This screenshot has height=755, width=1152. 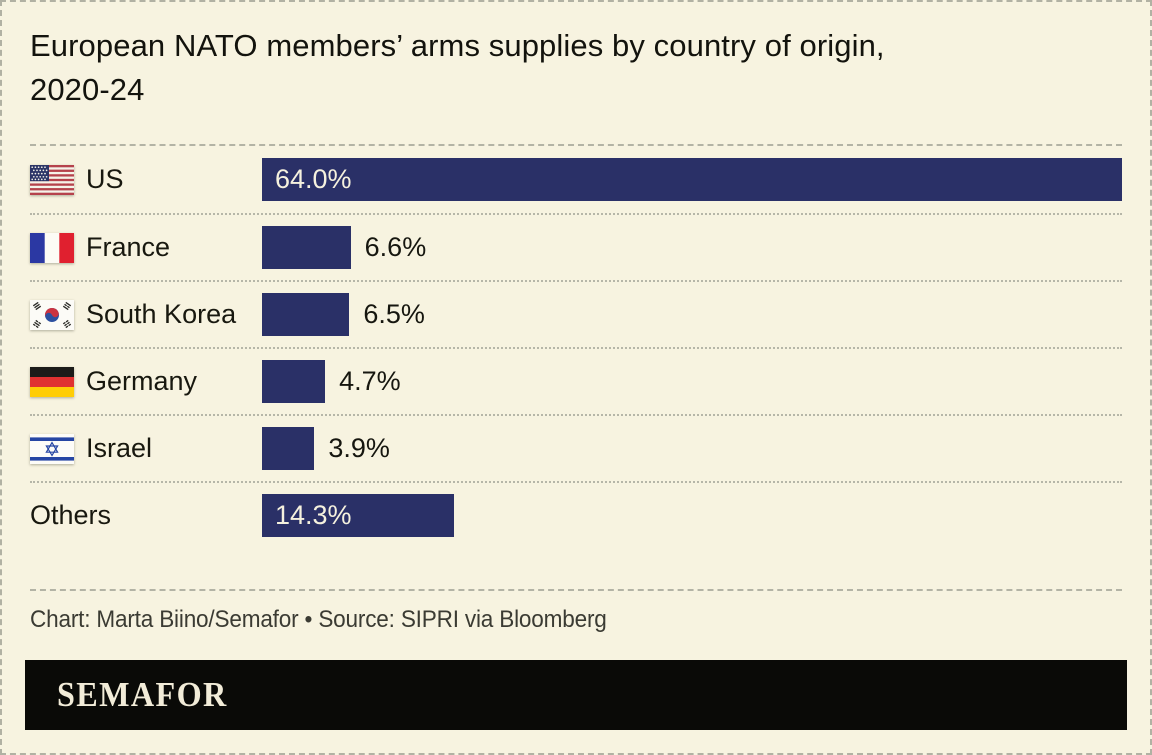 I want to click on chart-row: France 6.6%, so click(x=576, y=246).